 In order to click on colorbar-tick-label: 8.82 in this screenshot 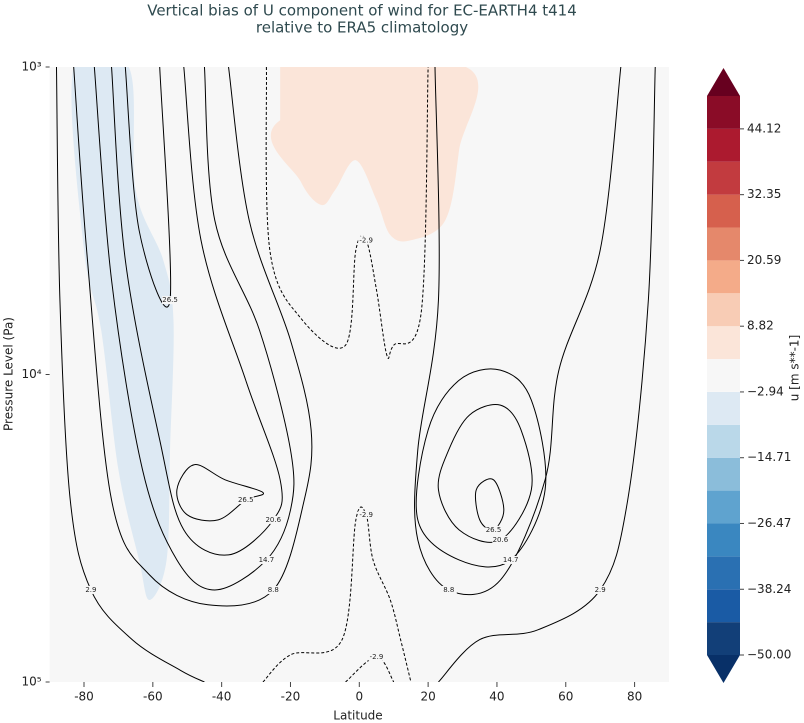, I will do `click(760, 326)`.